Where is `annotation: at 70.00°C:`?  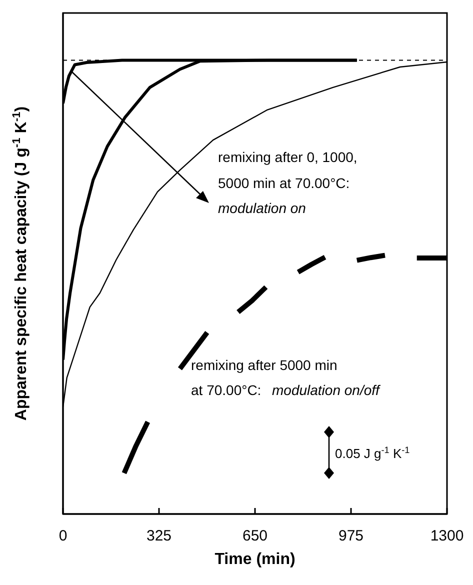
annotation: at 70.00°C: is located at coordinates (226, 390).